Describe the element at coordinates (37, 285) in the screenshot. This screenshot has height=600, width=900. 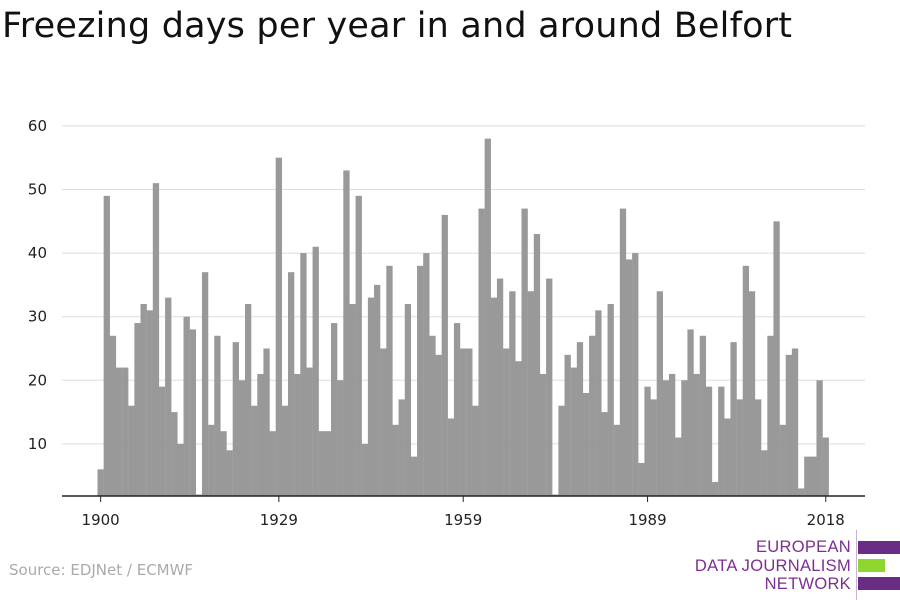
I see `y-axis-labels: 10 20 30 40 50 60` at that location.